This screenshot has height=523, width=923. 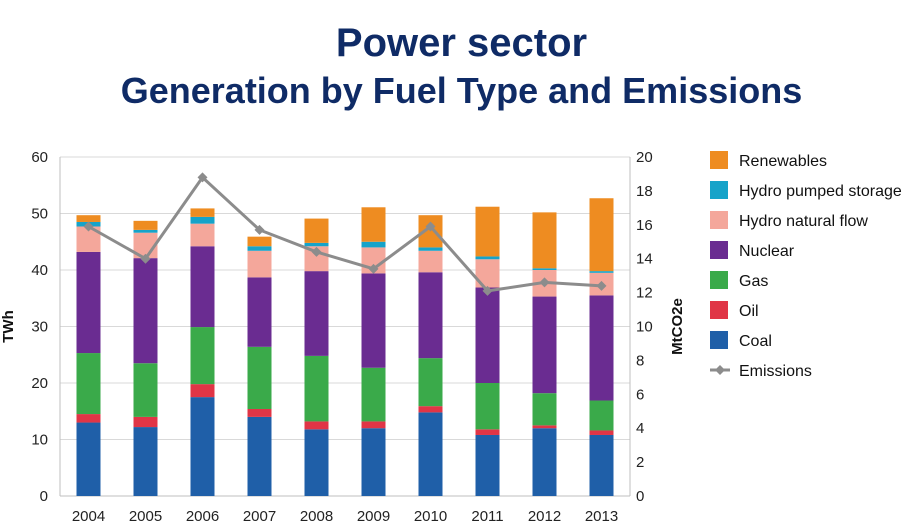 What do you see at coordinates (39, 440) in the screenshot?
I see `y-tick-label: 10` at bounding box center [39, 440].